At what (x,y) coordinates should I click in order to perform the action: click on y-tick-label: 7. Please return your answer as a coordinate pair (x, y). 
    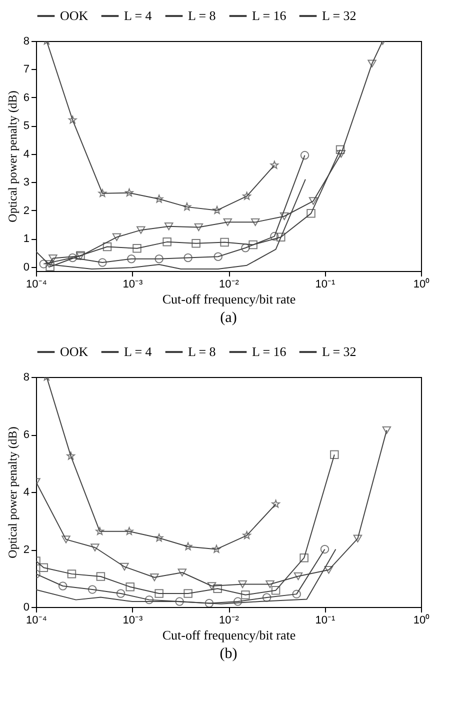
    Looking at the image, I should click on (26, 70).